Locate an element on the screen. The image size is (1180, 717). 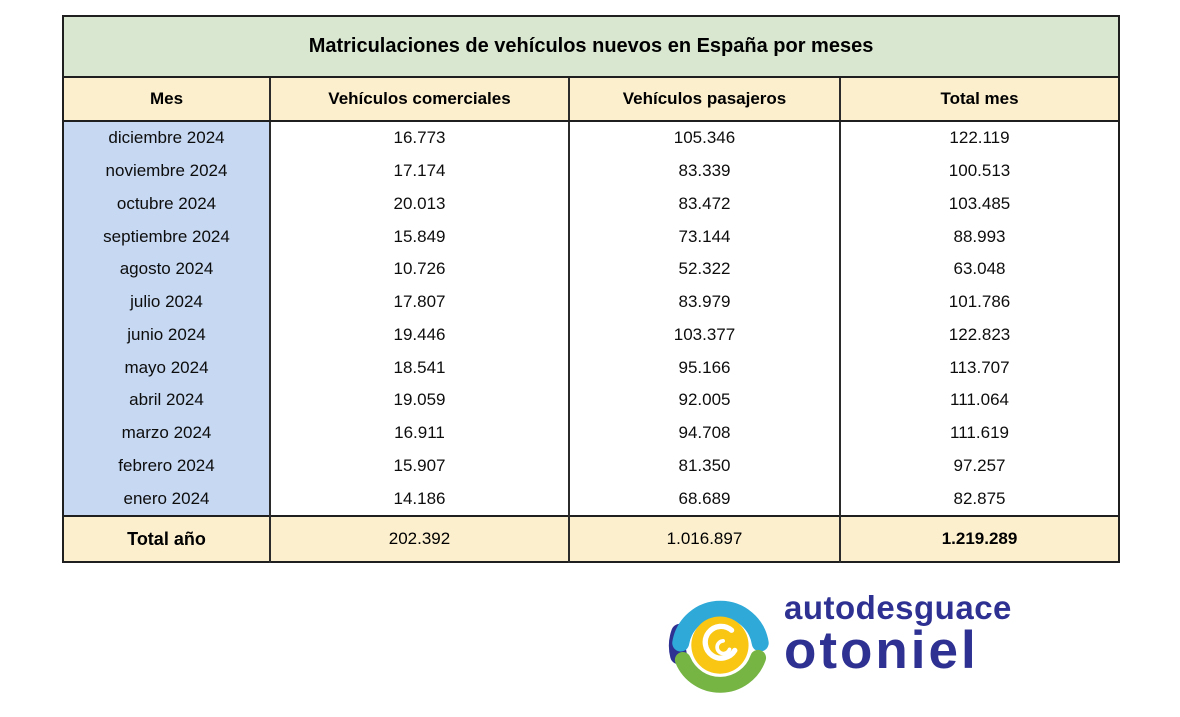
table-row: marzo 2024 16.911 94.708 111.619 is located at coordinates (591, 433).